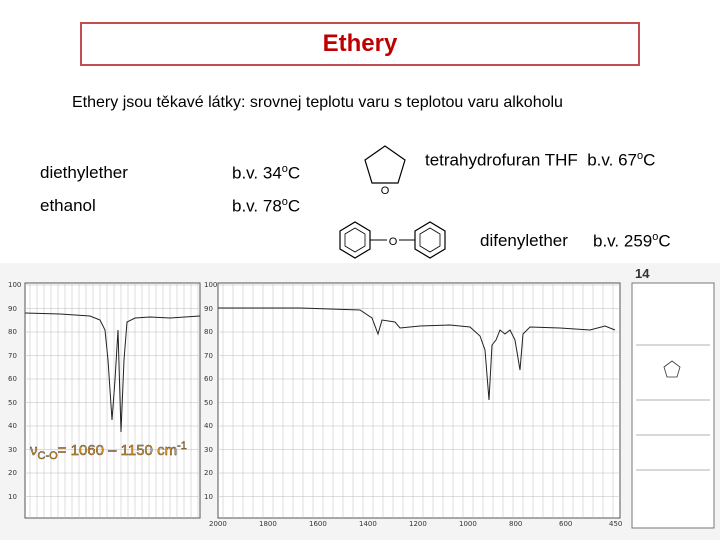 The height and width of the screenshot is (540, 720). I want to click on thf-ring, so click(385, 164).